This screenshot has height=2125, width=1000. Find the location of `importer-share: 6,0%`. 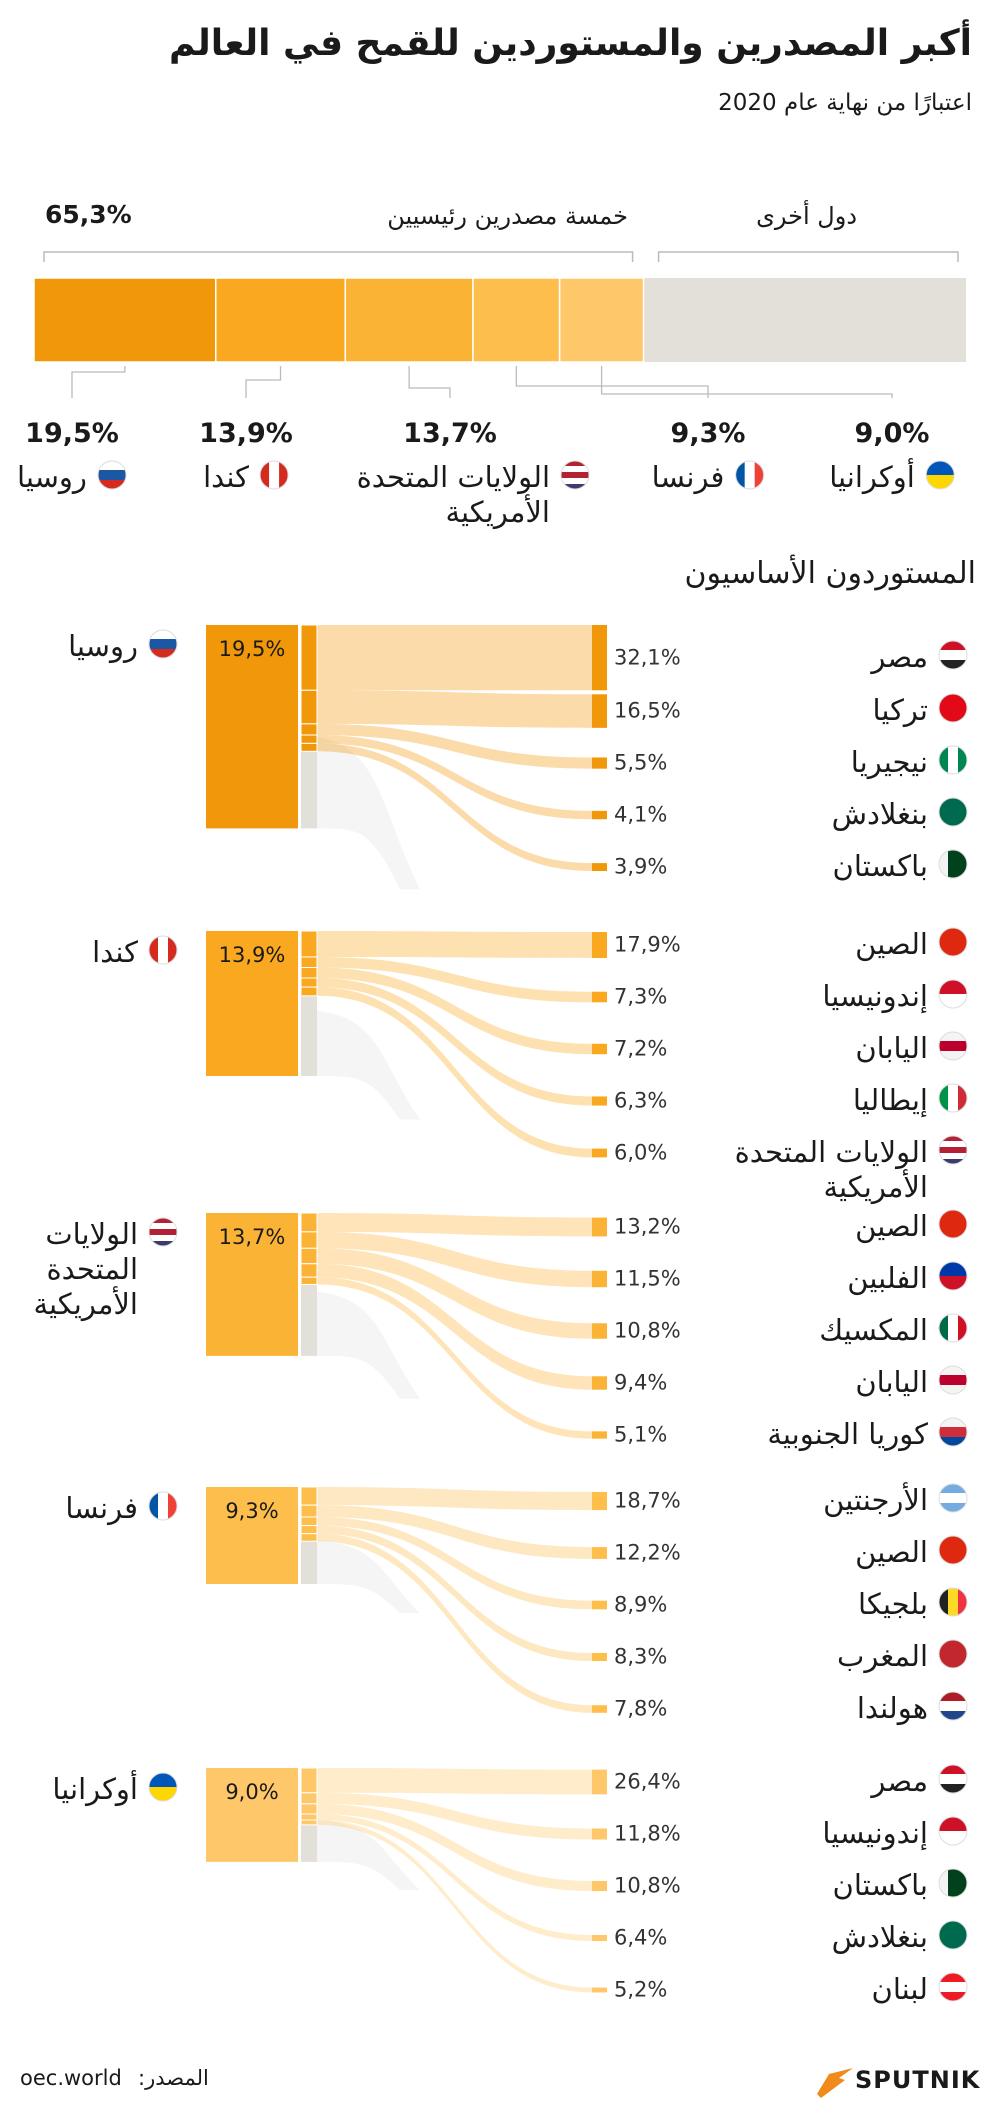

importer-share: 6,0% is located at coordinates (641, 1152).